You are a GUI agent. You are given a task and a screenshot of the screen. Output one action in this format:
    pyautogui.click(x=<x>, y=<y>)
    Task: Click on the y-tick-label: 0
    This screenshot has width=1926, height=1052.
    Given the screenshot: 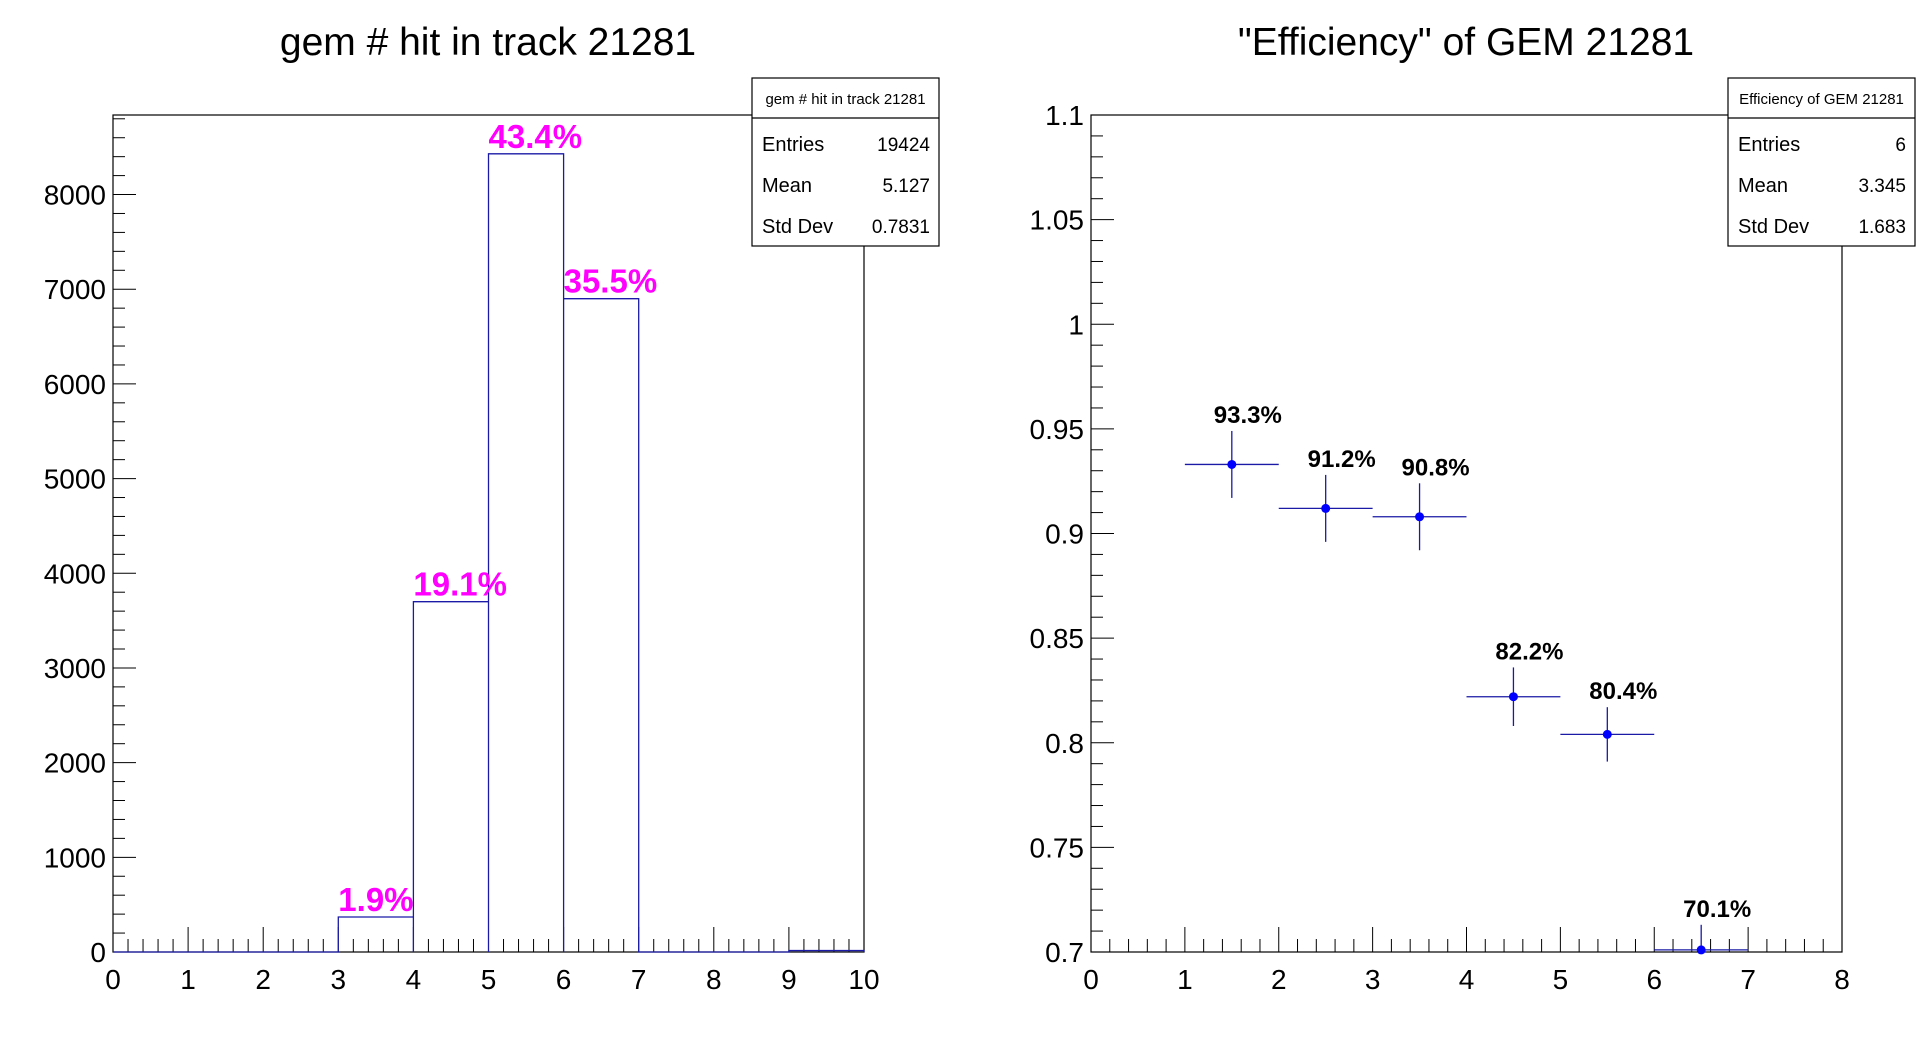 What is the action you would take?
    pyautogui.click(x=98, y=952)
    